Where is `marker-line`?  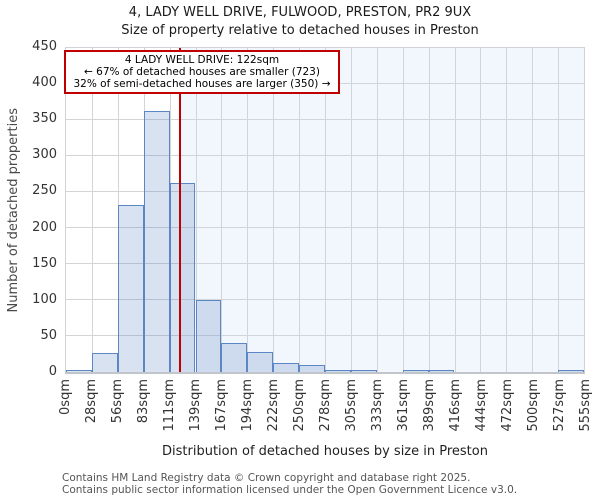
marker-line is located at coordinates (179, 210).